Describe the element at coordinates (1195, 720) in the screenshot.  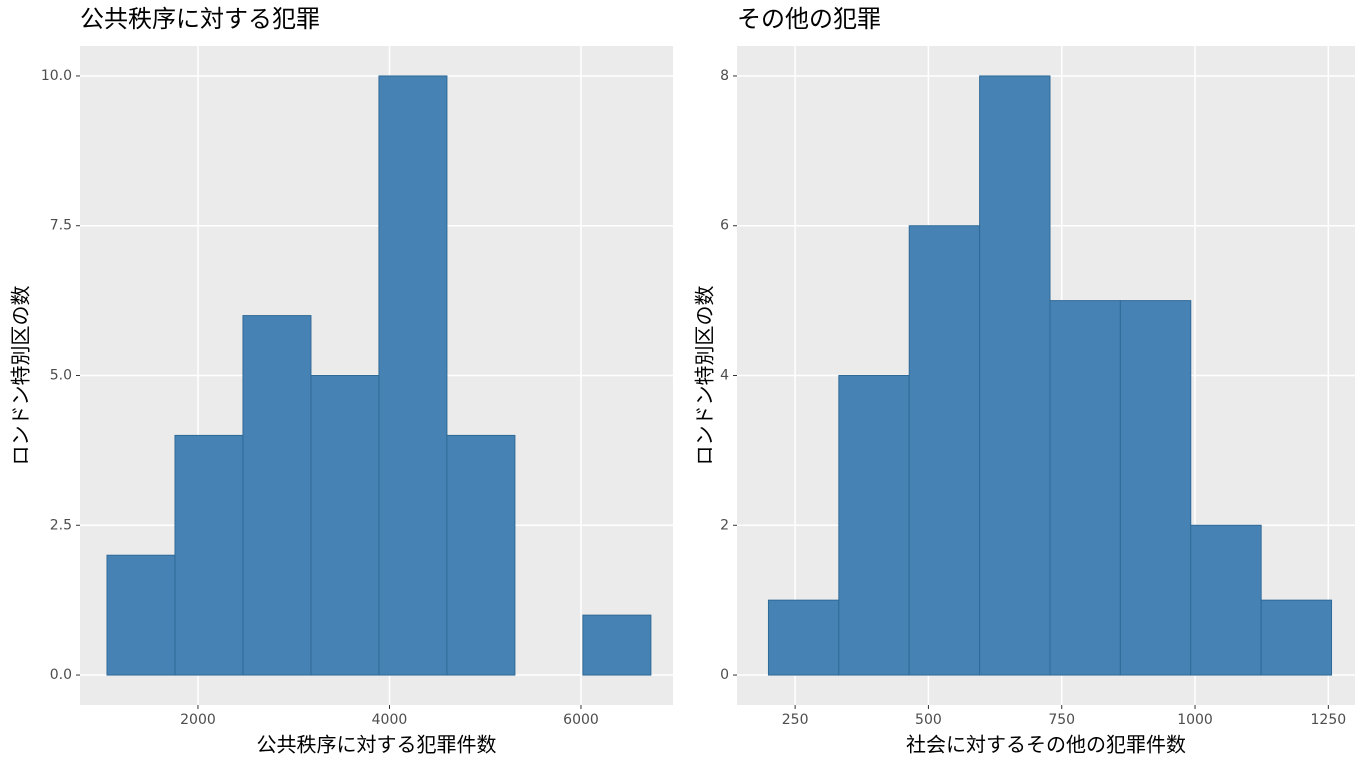
I see `x-tick-label: 1000` at that location.